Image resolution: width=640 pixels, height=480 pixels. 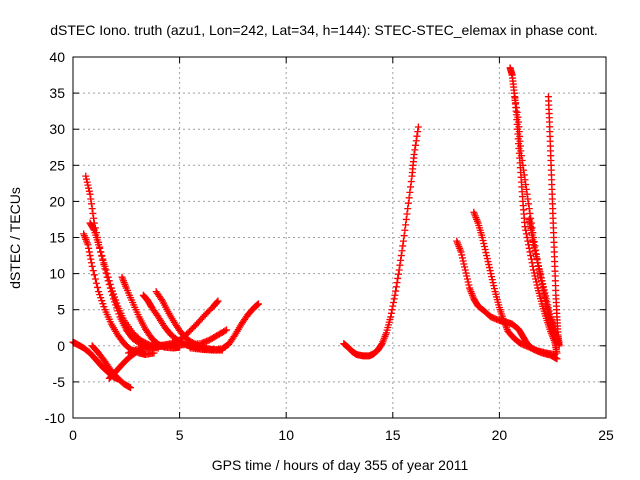 What do you see at coordinates (57, 165) in the screenshot?
I see `y-tick-label: 25` at bounding box center [57, 165].